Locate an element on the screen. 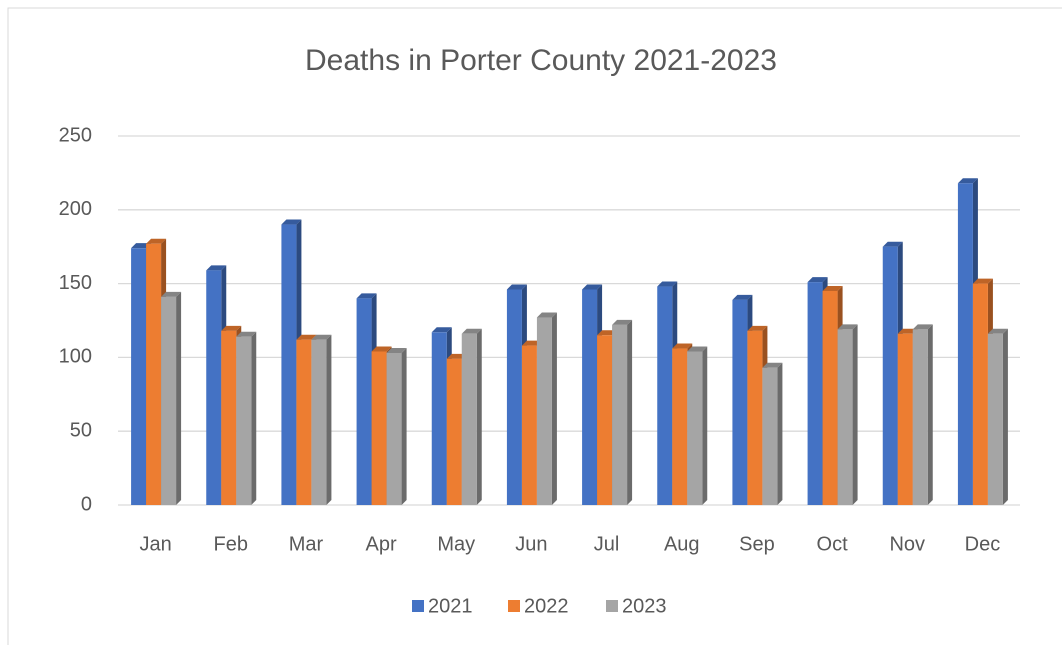 Image resolution: width=1062 pixels, height=645 pixels. chart-title: Deaths in Porter County 2021-2023 is located at coordinates (541, 60).